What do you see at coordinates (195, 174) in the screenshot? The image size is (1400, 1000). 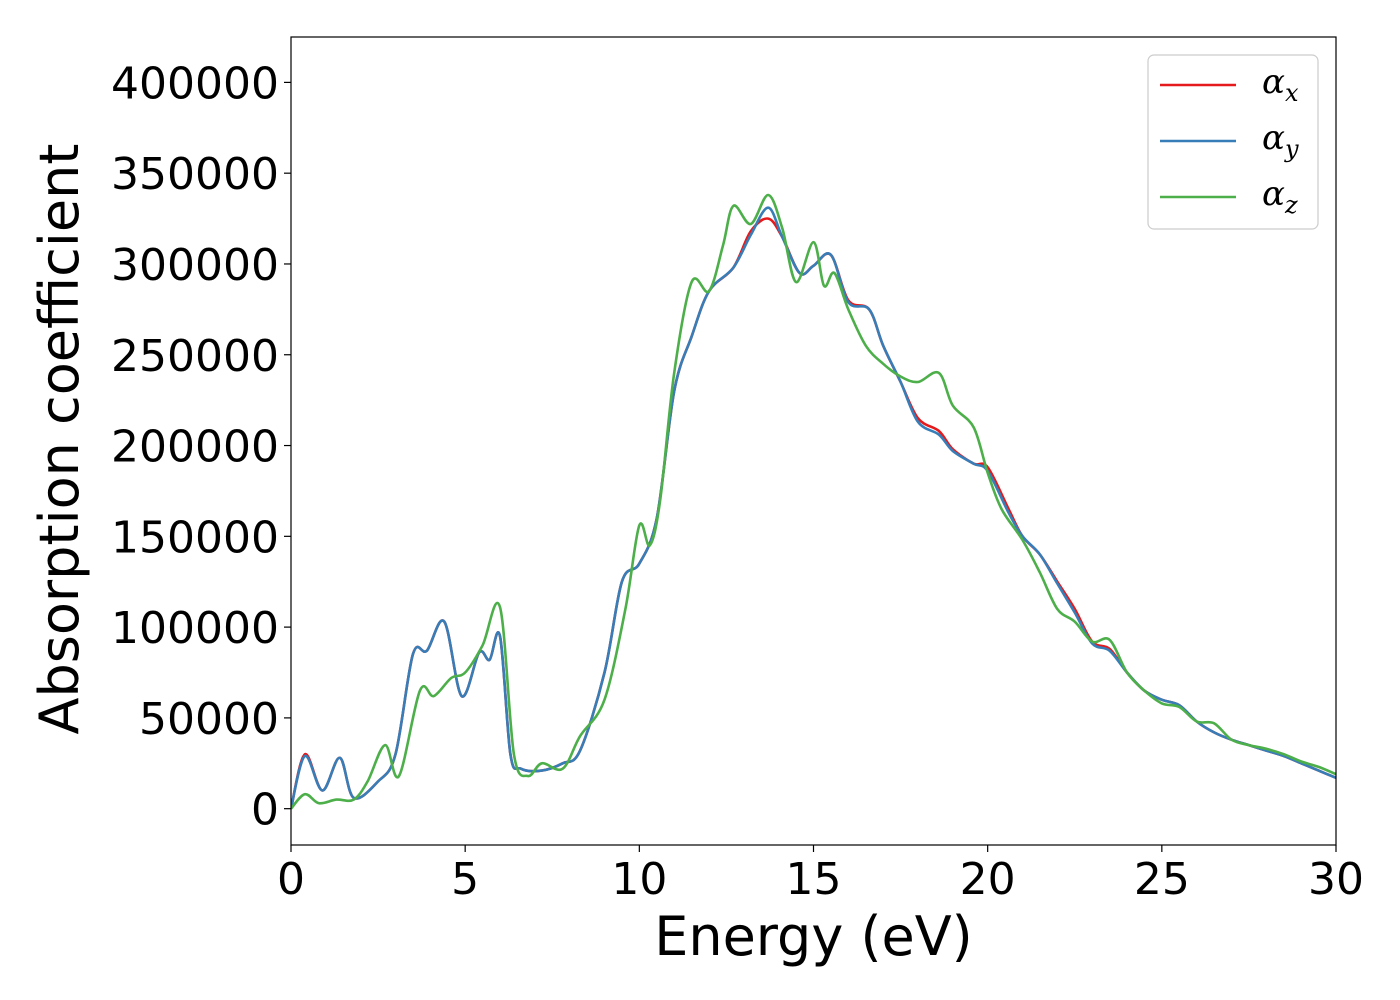 I see `y-tick-label: 350000` at bounding box center [195, 174].